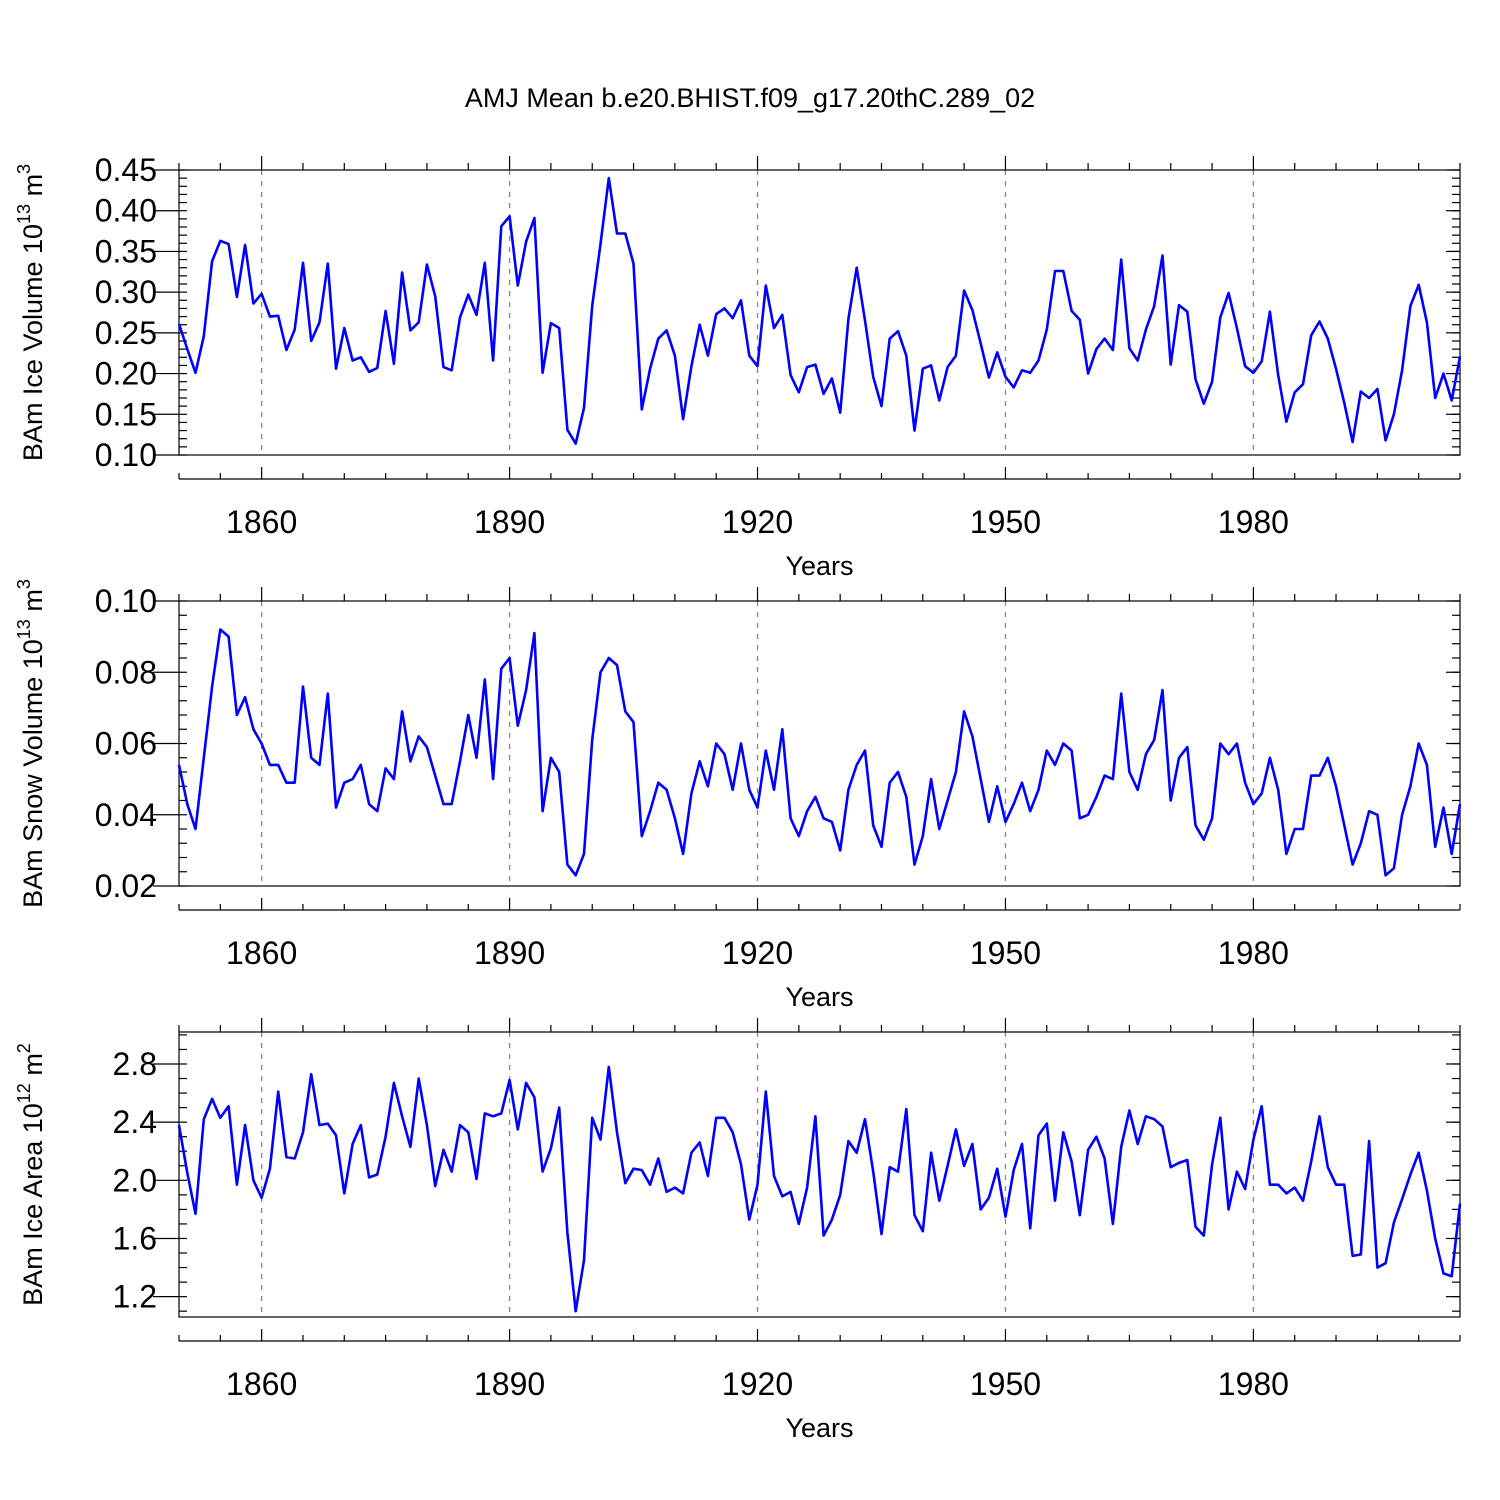 This screenshot has width=1500, height=1500. What do you see at coordinates (135, 1064) in the screenshot?
I see `y-tick-label: 2.8` at bounding box center [135, 1064].